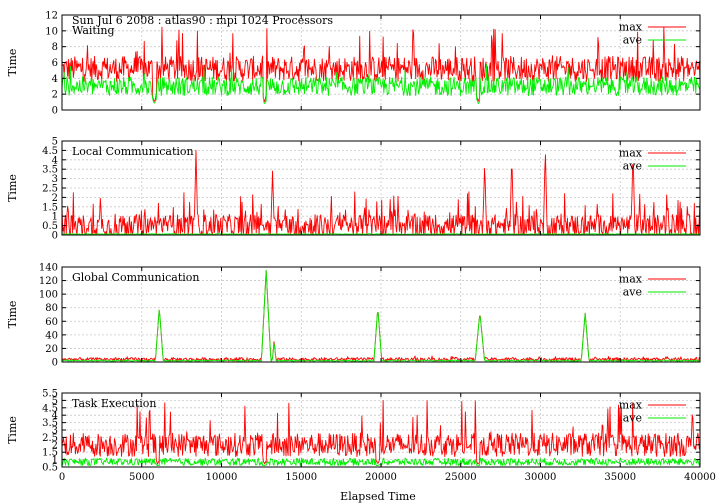 This screenshot has width=720, height=504. What do you see at coordinates (55, 47) in the screenshot?
I see `y-tick-label: 8` at bounding box center [55, 47].